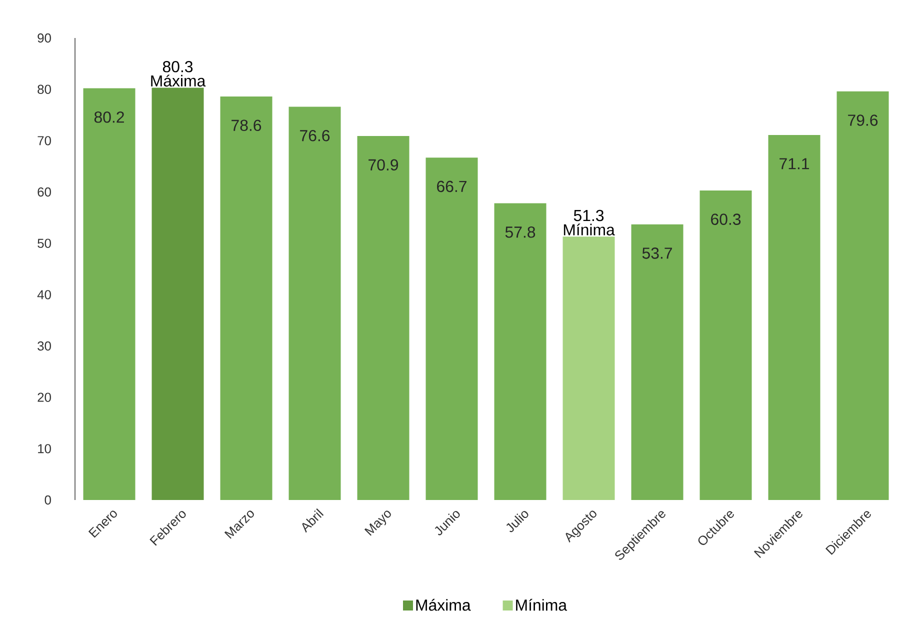 This screenshot has height=635, width=906. What do you see at coordinates (520, 232) in the screenshot?
I see `data-label: 57.8` at bounding box center [520, 232].